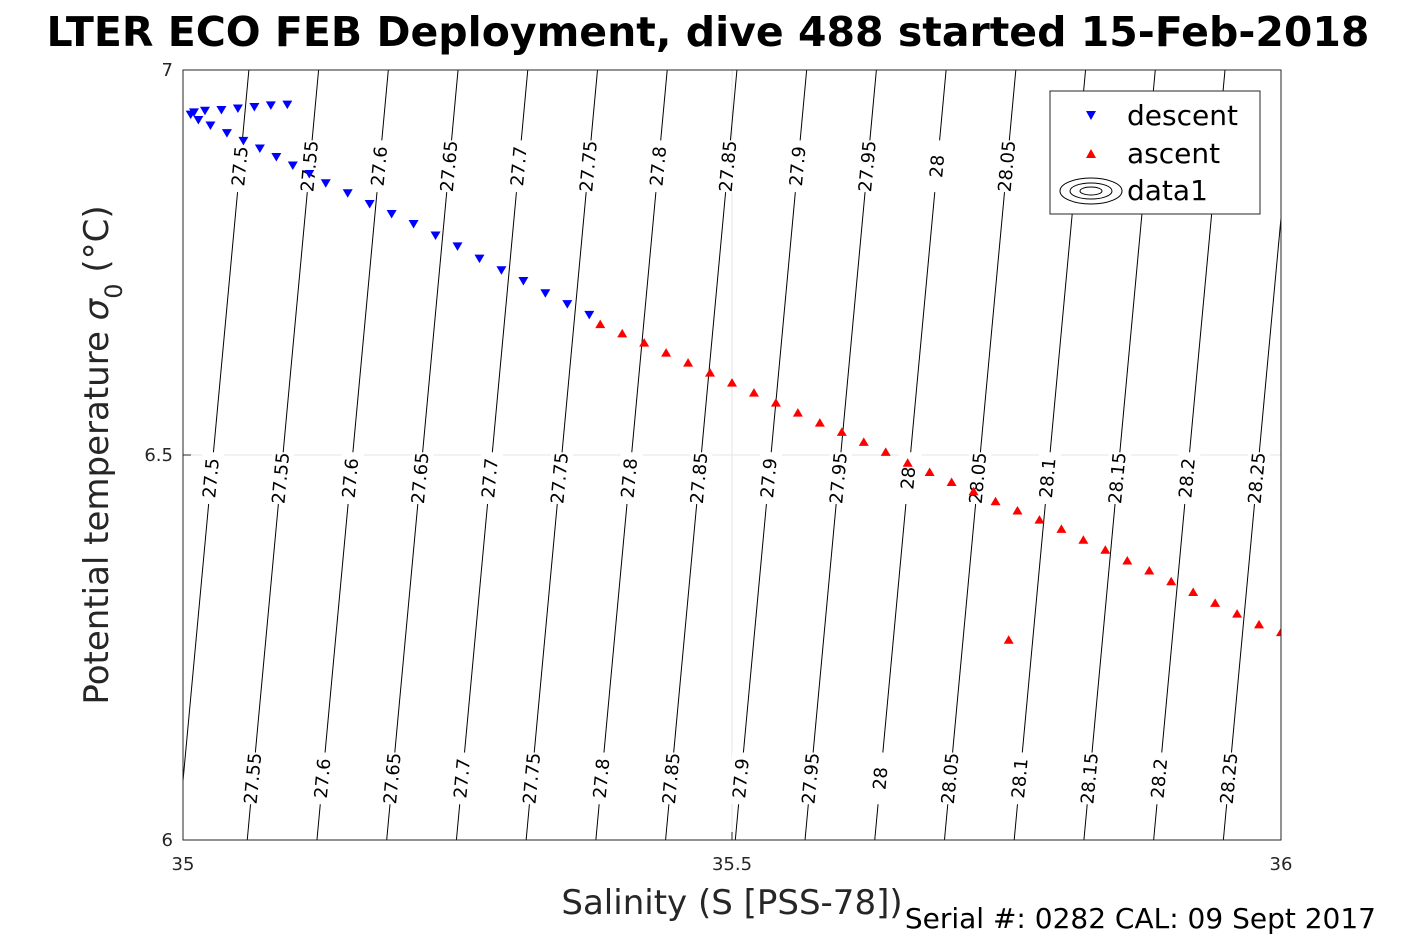 The height and width of the screenshot is (950, 1417). Describe the element at coordinates (1140, 918) in the screenshot. I see `serial-cal-footer: Serial #: 0282 CAL: 09 Sept 2017` at that location.